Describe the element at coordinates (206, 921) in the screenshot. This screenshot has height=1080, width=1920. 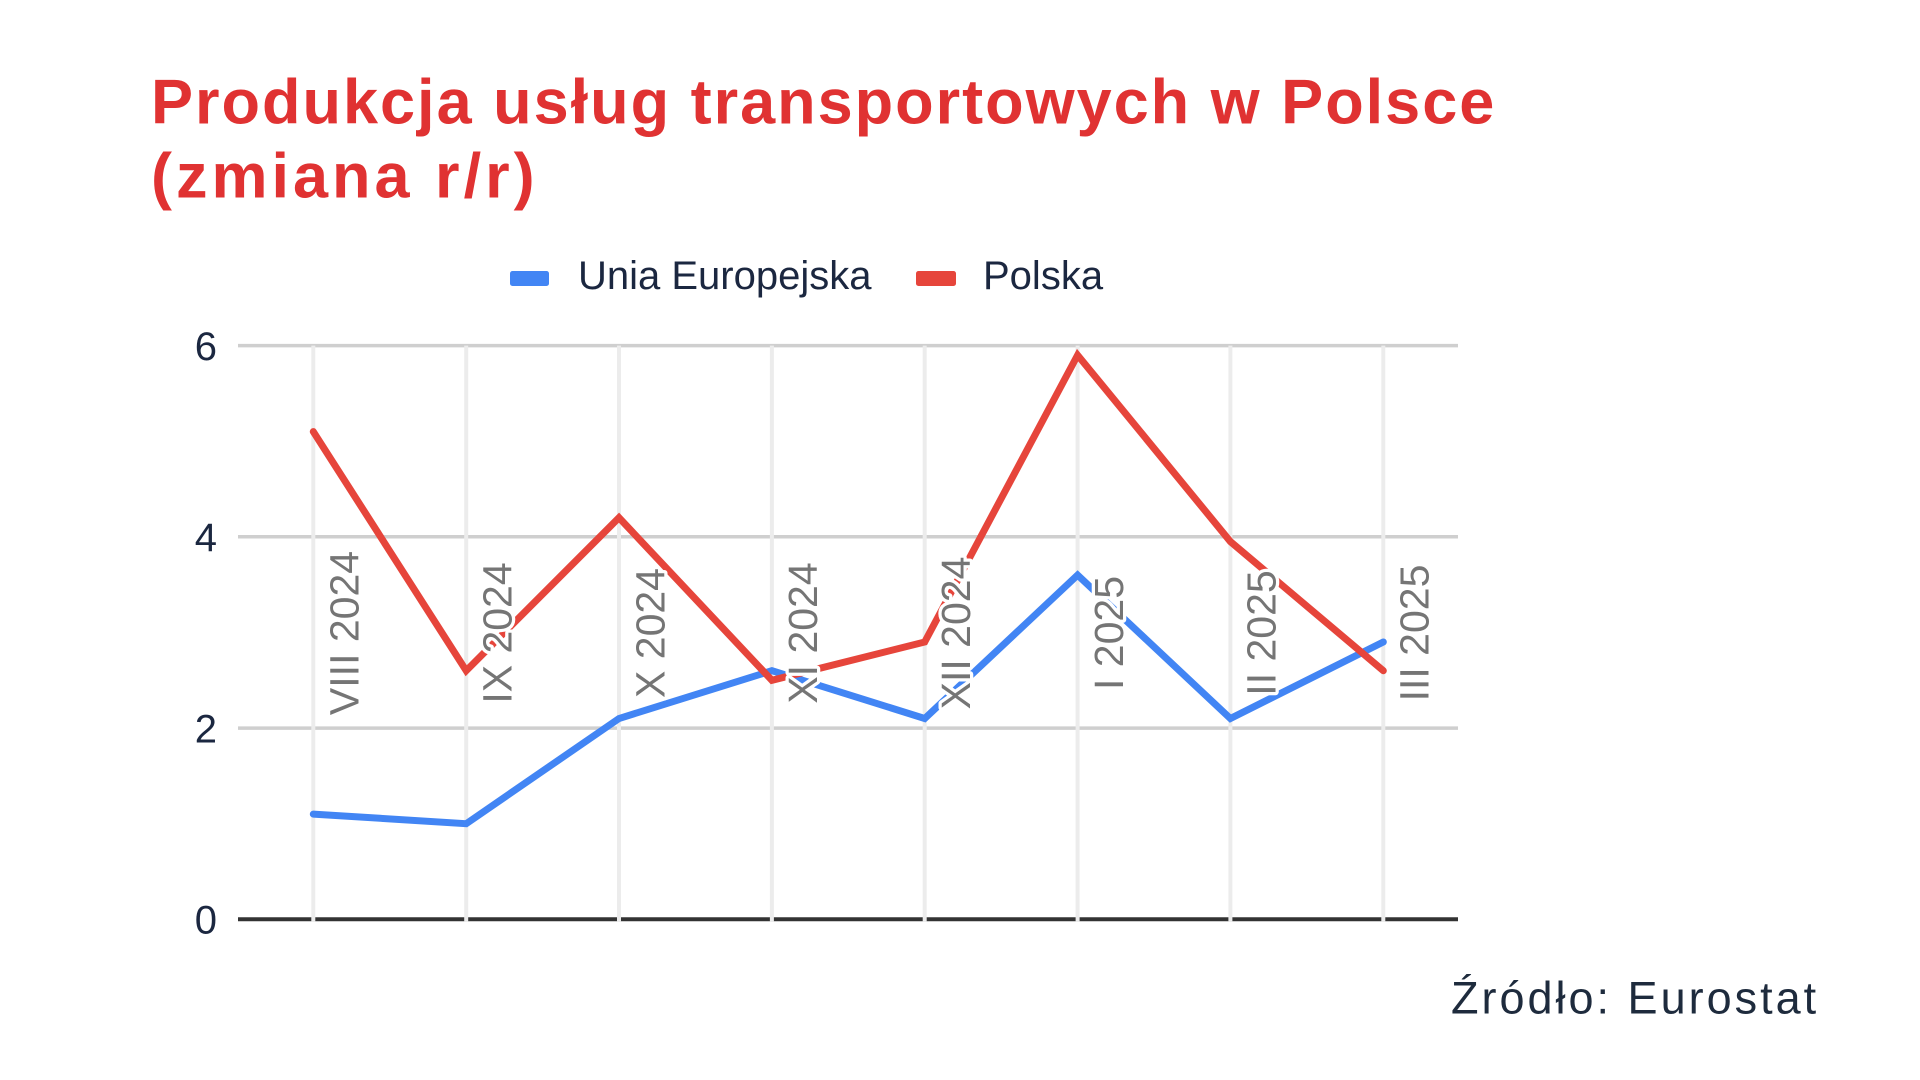
I see `svg-text: 0` at that location.